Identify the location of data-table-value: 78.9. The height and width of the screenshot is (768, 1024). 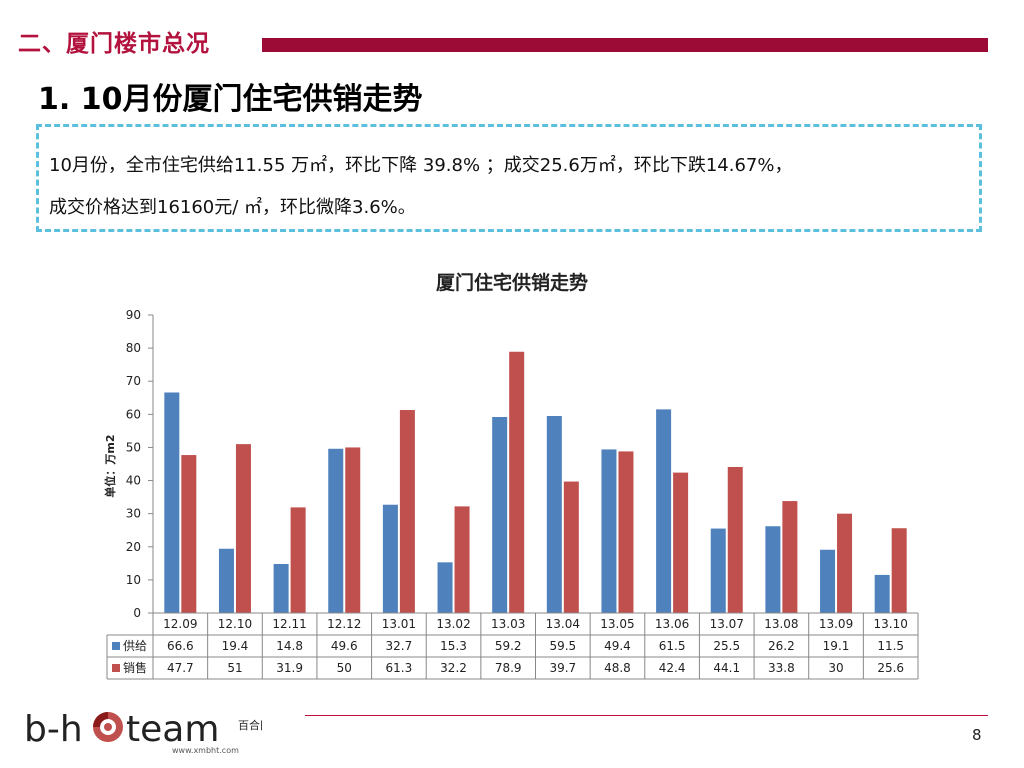
(508, 668).